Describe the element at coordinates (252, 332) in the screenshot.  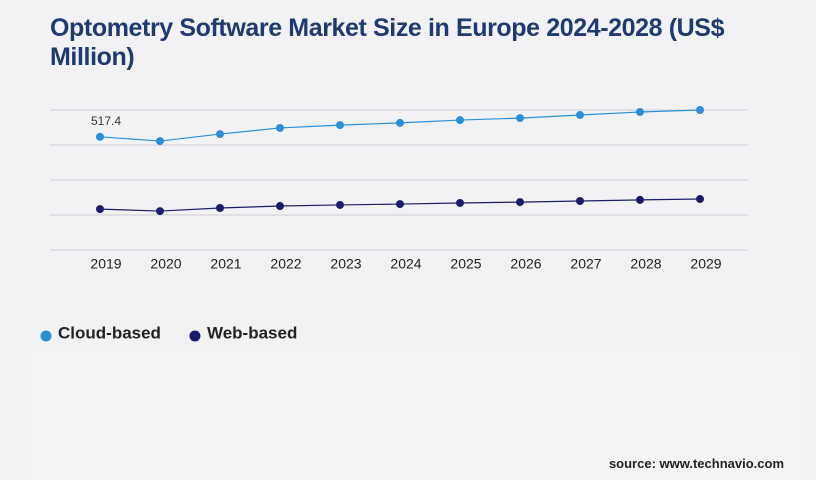
I see `legend-label: Web-based` at that location.